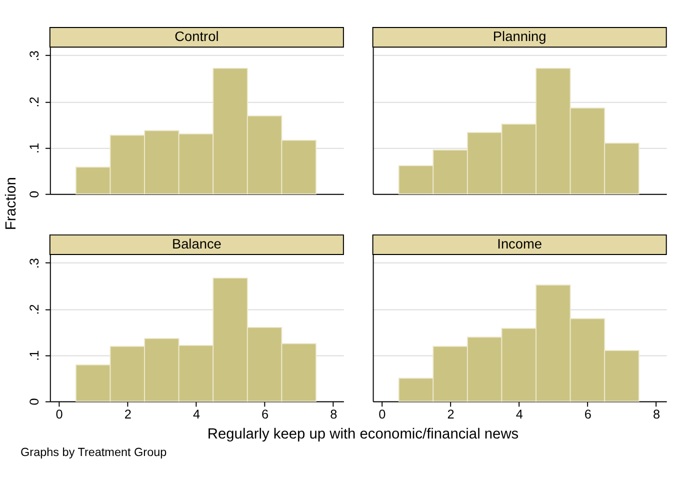 Image resolution: width=682 pixels, height=485 pixels. What do you see at coordinates (519, 244) in the screenshot?
I see `chart-title: Income` at bounding box center [519, 244].